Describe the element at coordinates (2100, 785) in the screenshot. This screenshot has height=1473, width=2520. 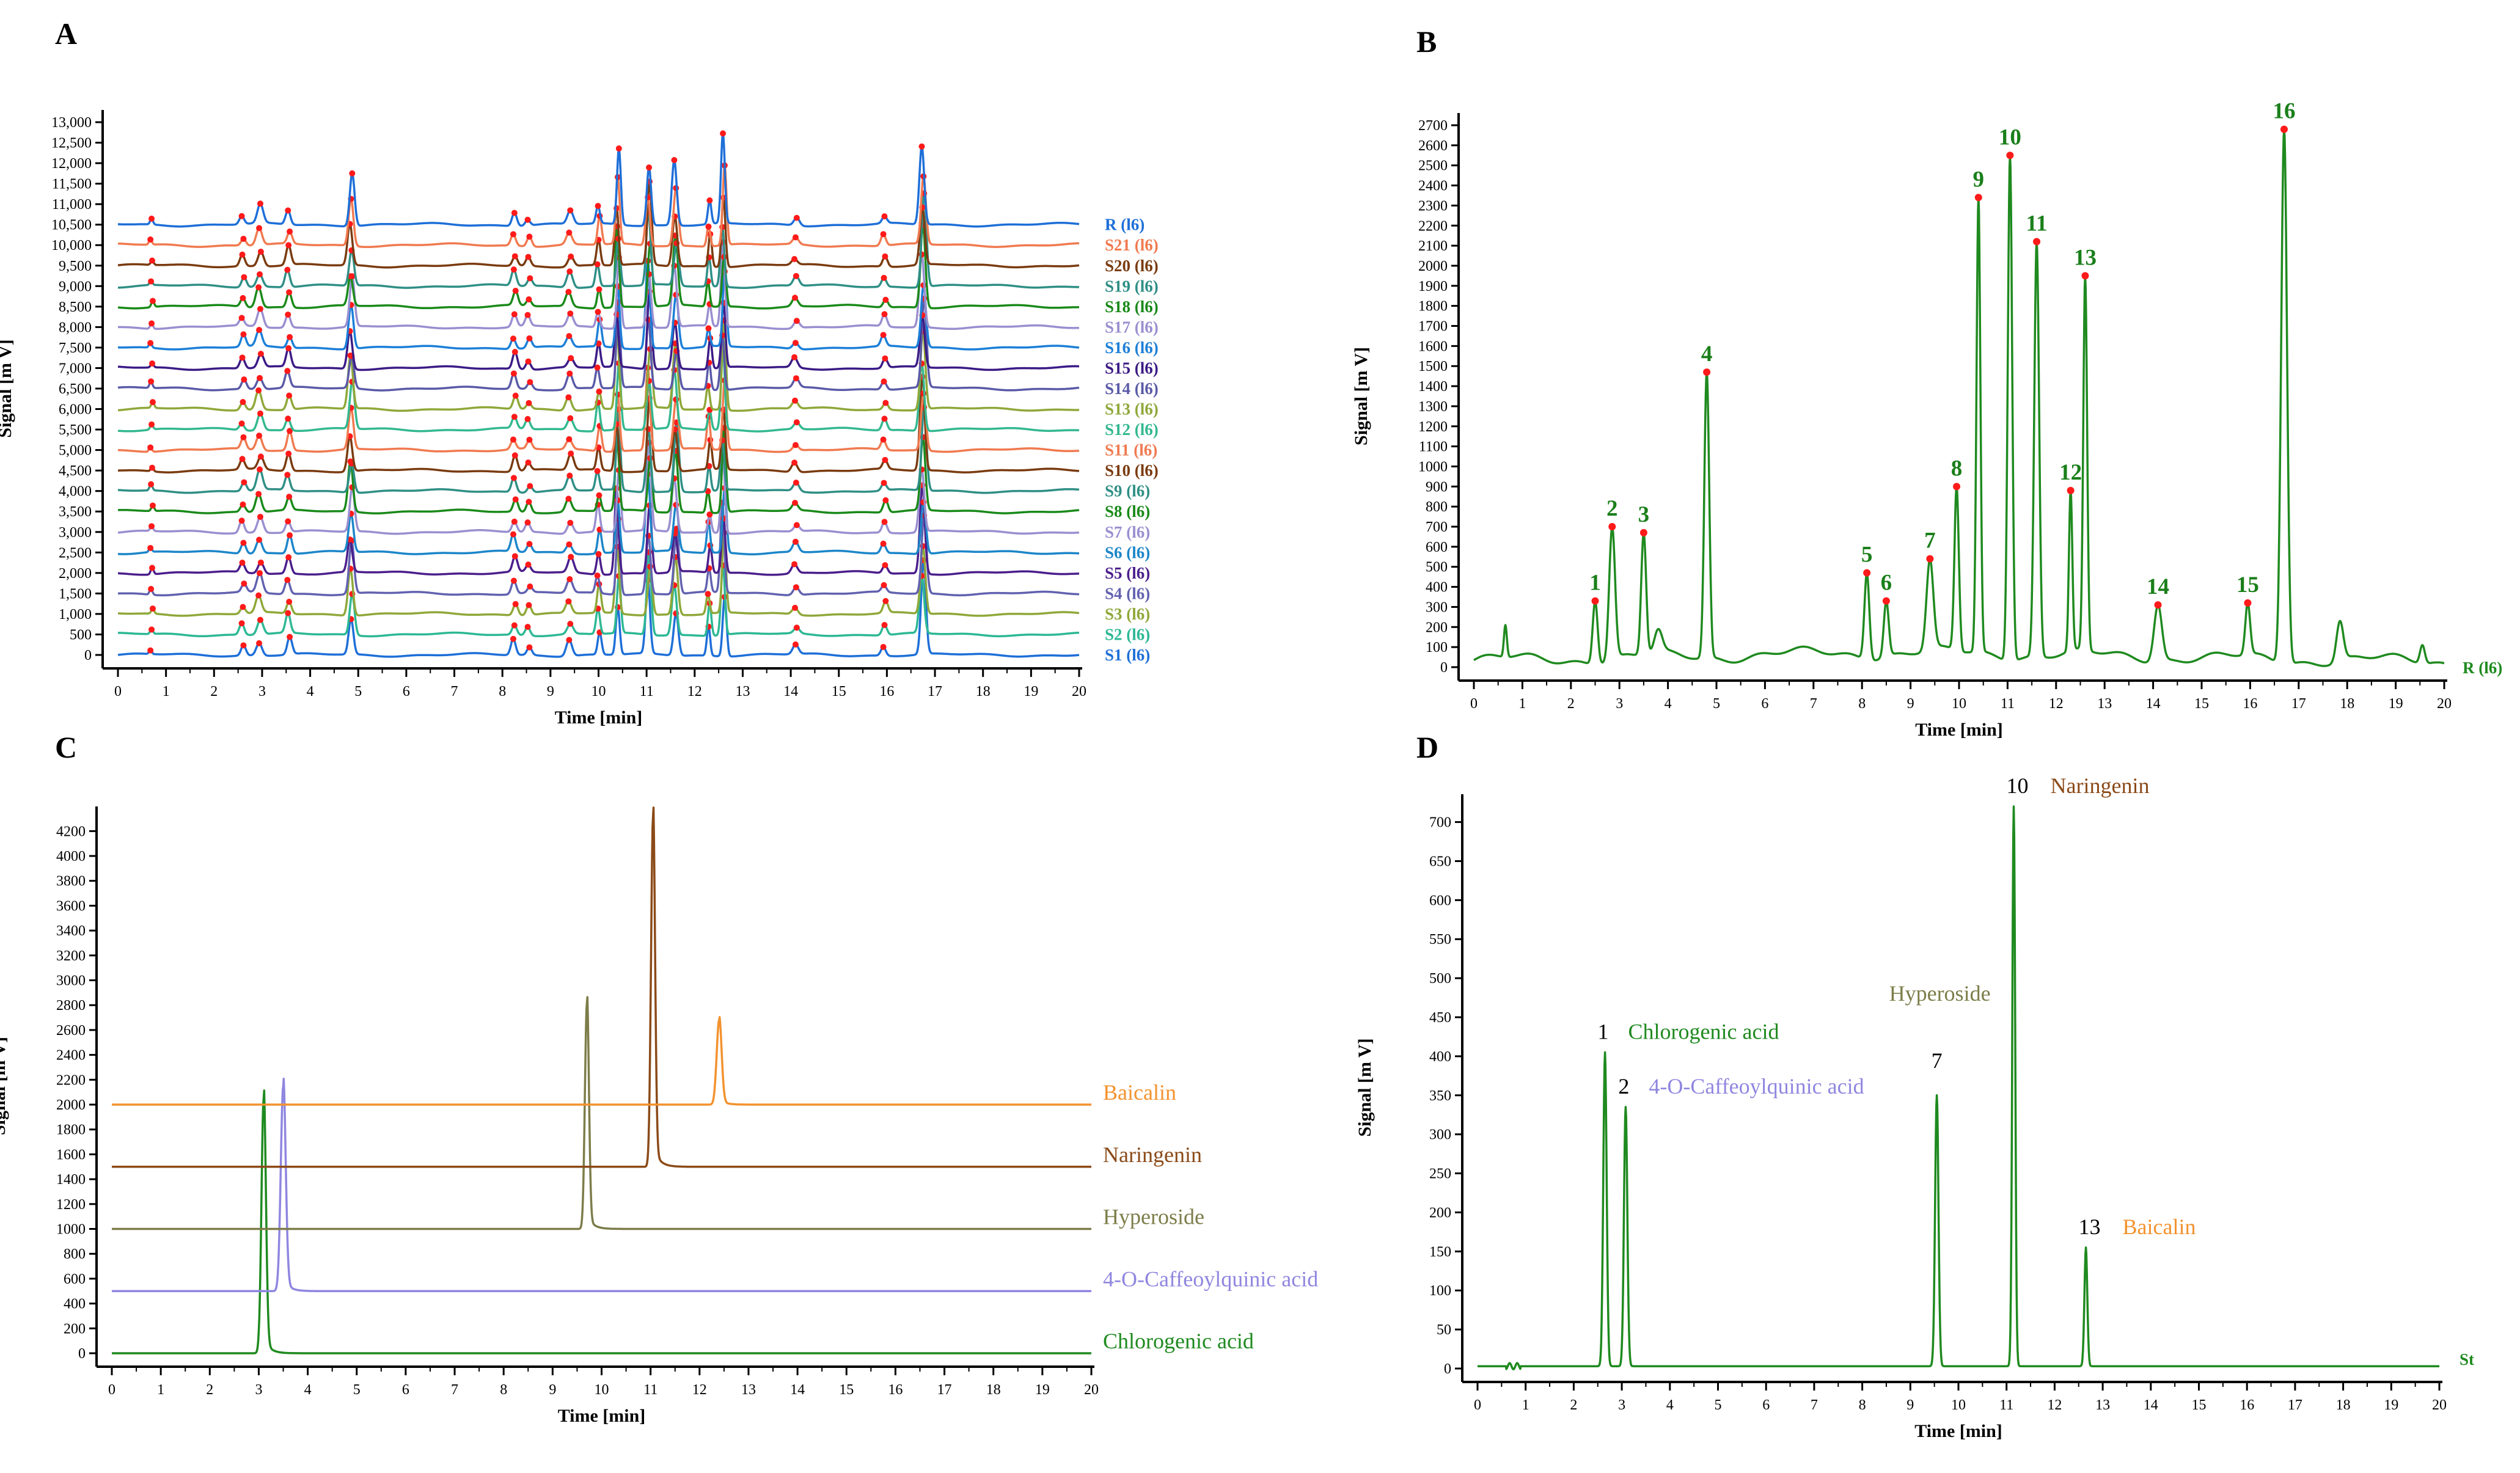
I see `panel-d-compound-name: Naringenin` at that location.